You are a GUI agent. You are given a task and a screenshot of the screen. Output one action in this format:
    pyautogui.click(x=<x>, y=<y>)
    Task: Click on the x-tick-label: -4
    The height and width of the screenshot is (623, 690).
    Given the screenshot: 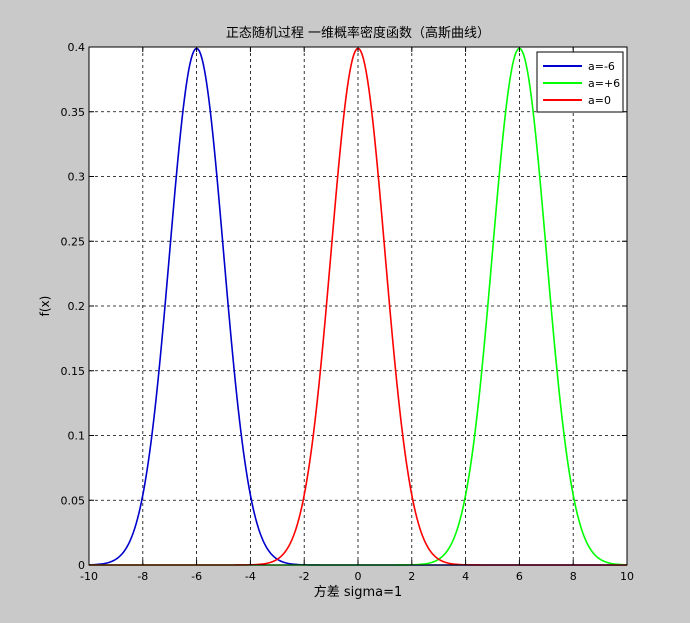 What is the action you would take?
    pyautogui.click(x=250, y=576)
    